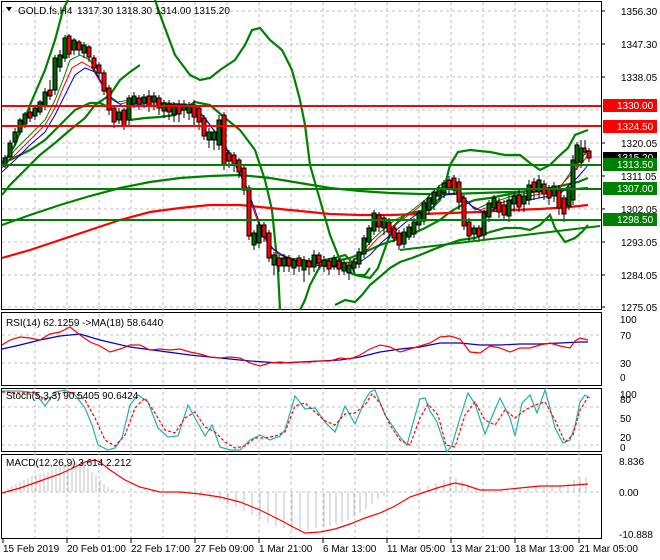 The width and height of the screenshot is (660, 560). Describe the element at coordinates (416, 549) in the screenshot. I see `svg-text: 11 Mar 05:00` at that location.